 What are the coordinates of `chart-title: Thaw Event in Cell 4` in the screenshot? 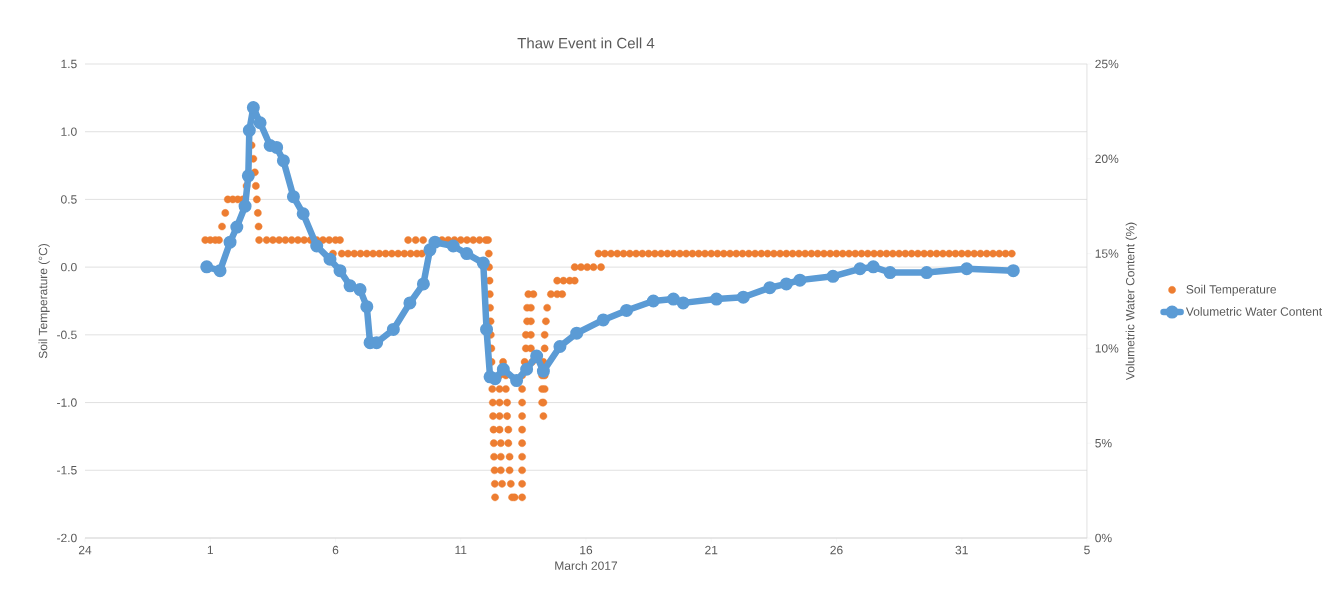 It's located at (586, 43).